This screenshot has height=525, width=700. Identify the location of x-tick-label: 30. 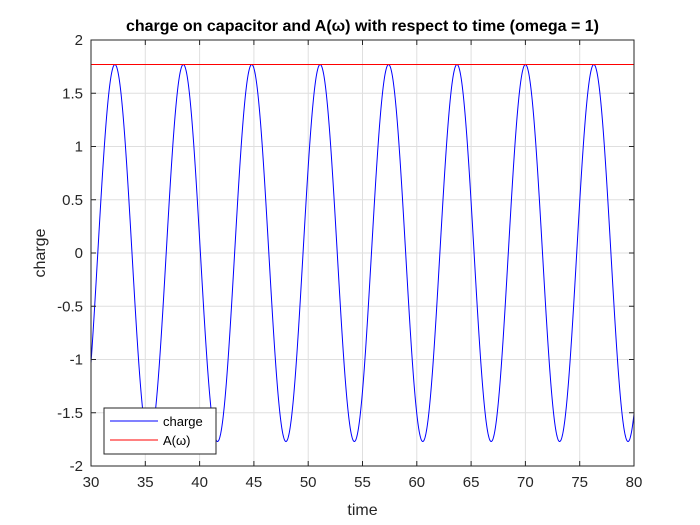
(91, 482).